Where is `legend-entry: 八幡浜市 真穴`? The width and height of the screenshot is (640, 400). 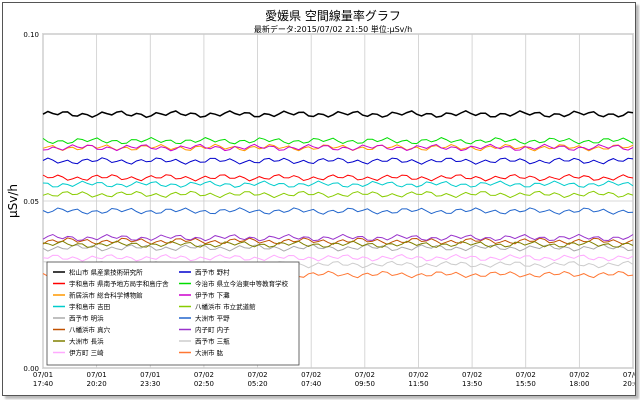
legend-entry: 八幡浜市 真穴 is located at coordinates (90, 329).